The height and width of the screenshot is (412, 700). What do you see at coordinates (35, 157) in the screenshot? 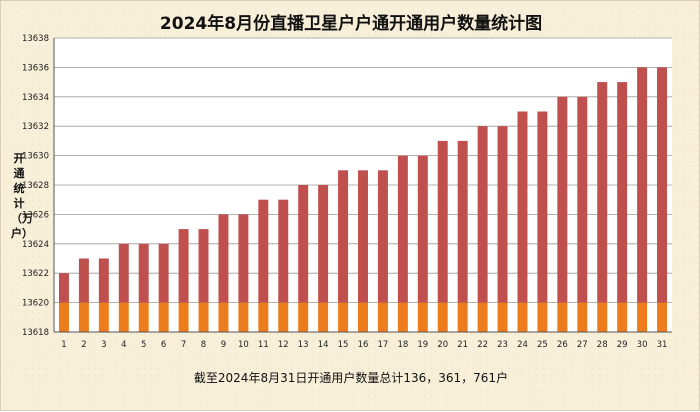
I see `y-tick-label: 13630` at bounding box center [35, 157].